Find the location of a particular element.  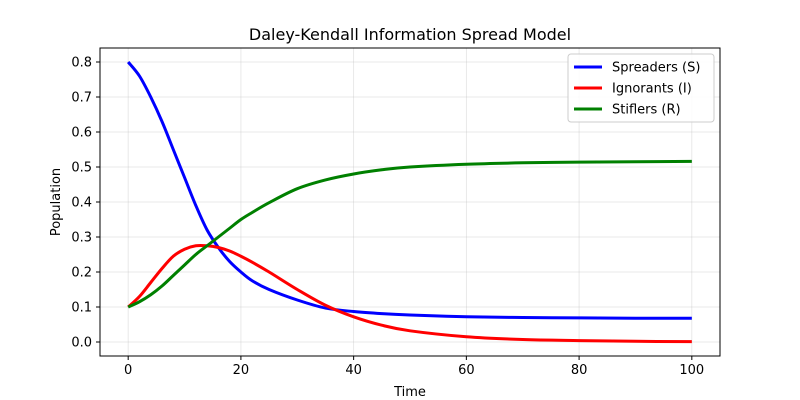

y-tick-label: 0.7 is located at coordinates (81, 98).